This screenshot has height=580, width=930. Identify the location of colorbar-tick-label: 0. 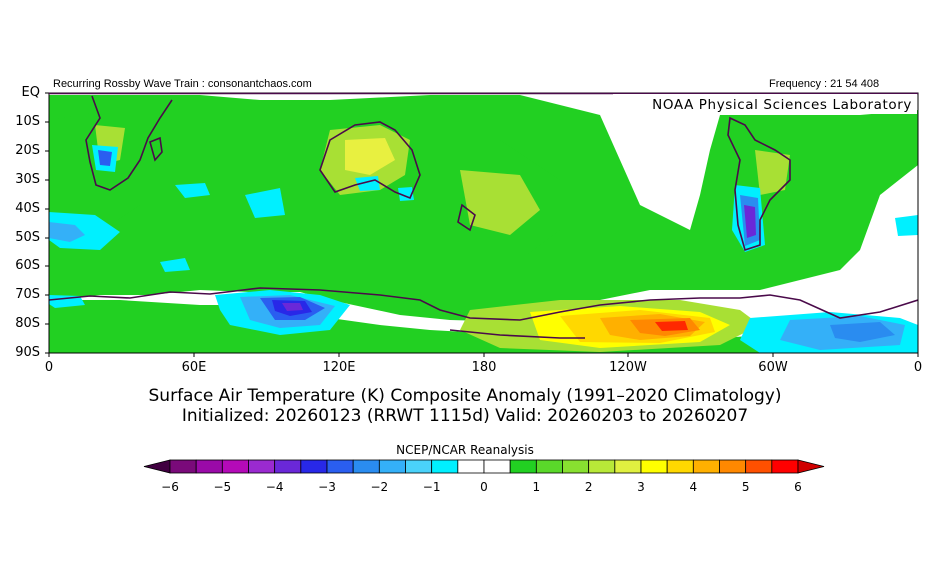
(484, 487).